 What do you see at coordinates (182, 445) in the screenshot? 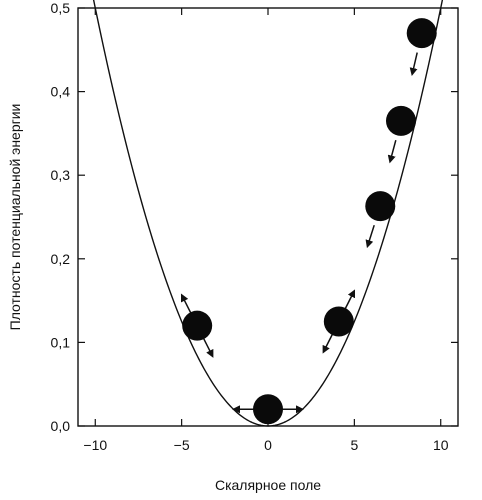
I see `x-tick-label: −5` at bounding box center [182, 445].